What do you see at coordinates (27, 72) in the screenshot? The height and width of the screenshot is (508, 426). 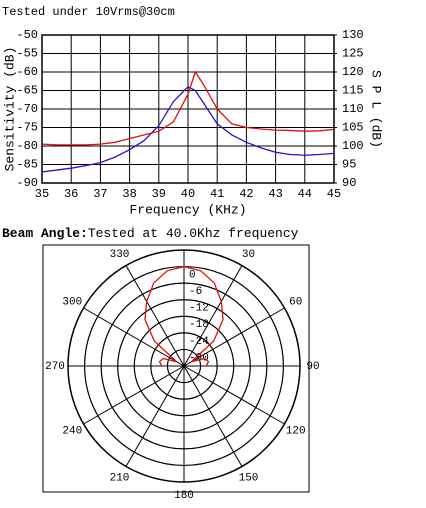 I see `y-tick-label: -60` at bounding box center [27, 72].